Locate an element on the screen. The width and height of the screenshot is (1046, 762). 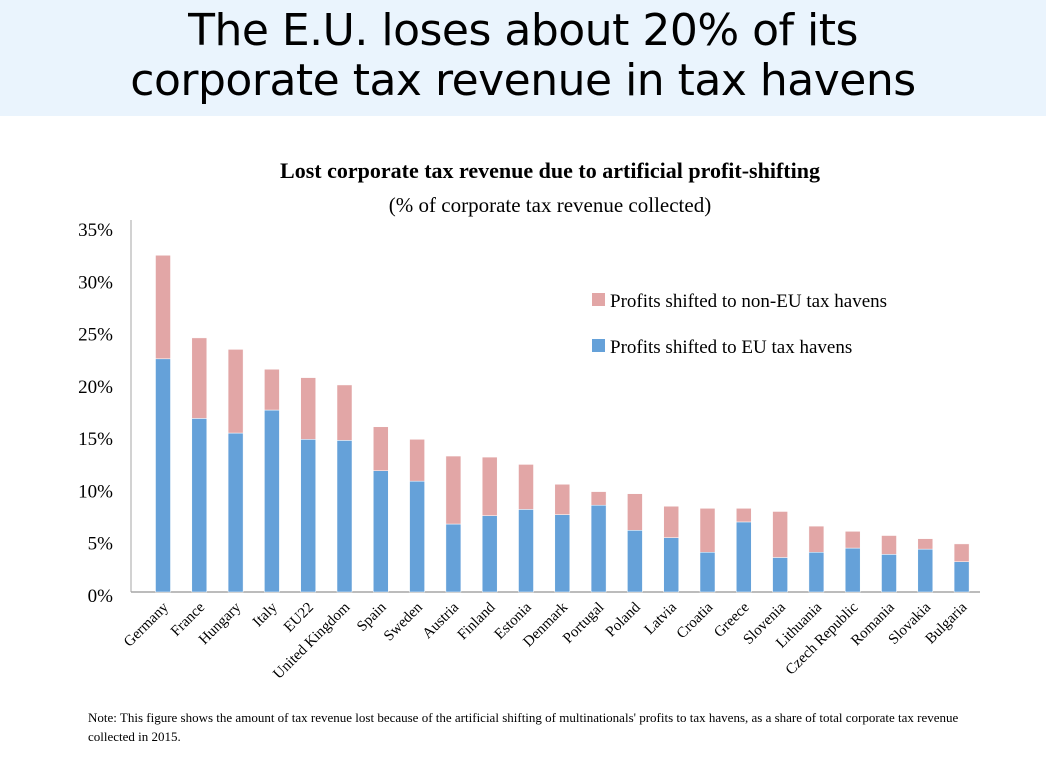
bar-eu-eu22 is located at coordinates (308, 516).